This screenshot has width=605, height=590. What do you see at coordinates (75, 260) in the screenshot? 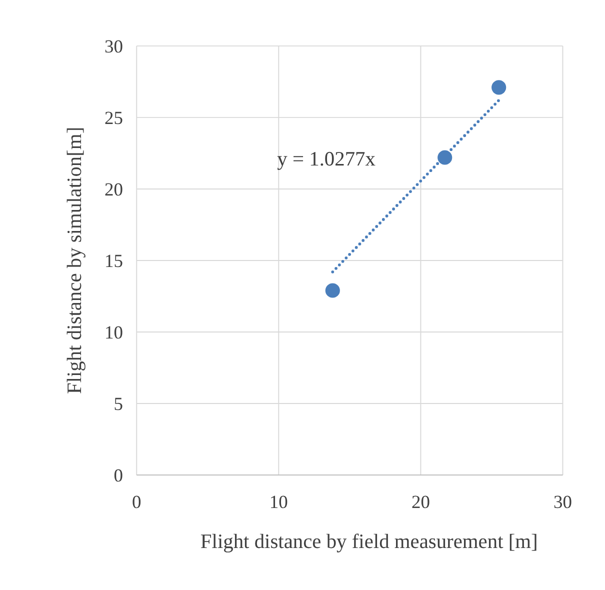
I see `y-axis-title: Flight distance by simulation[m]` at bounding box center [75, 260].